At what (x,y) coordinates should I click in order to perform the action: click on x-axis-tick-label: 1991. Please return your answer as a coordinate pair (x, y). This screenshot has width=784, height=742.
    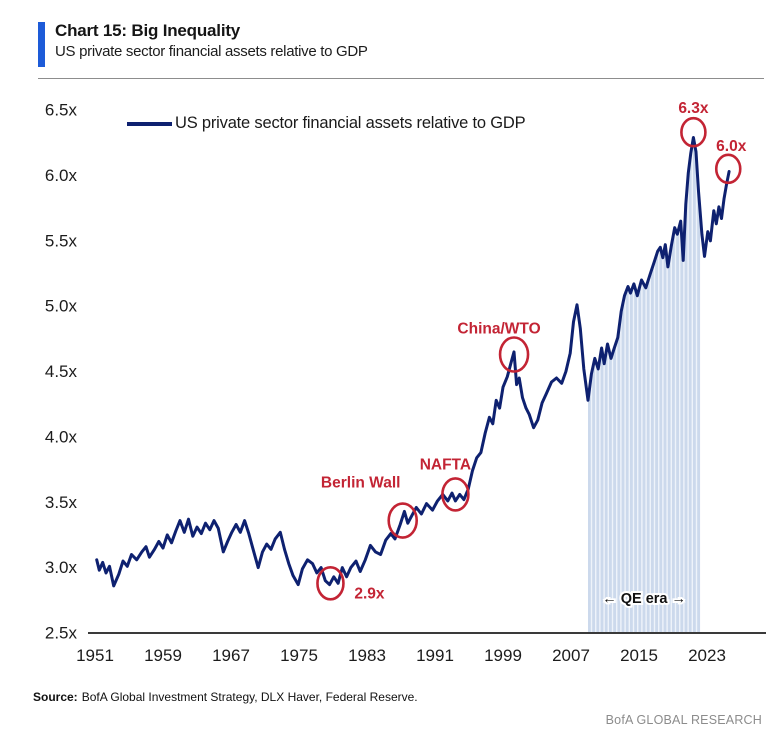
    Looking at the image, I should click on (435, 655).